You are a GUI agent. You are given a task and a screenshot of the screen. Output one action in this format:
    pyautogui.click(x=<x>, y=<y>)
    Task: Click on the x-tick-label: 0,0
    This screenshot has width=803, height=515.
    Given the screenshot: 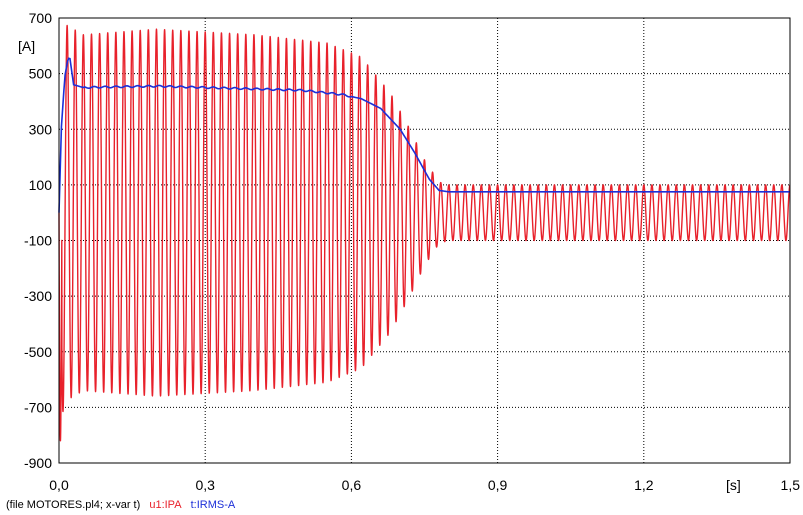 What is the action you would take?
    pyautogui.click(x=59, y=485)
    